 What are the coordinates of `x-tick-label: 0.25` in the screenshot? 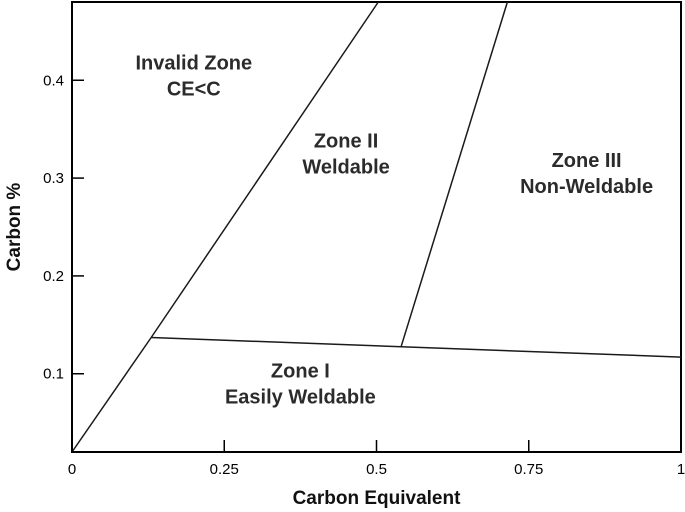 It's located at (224, 469).